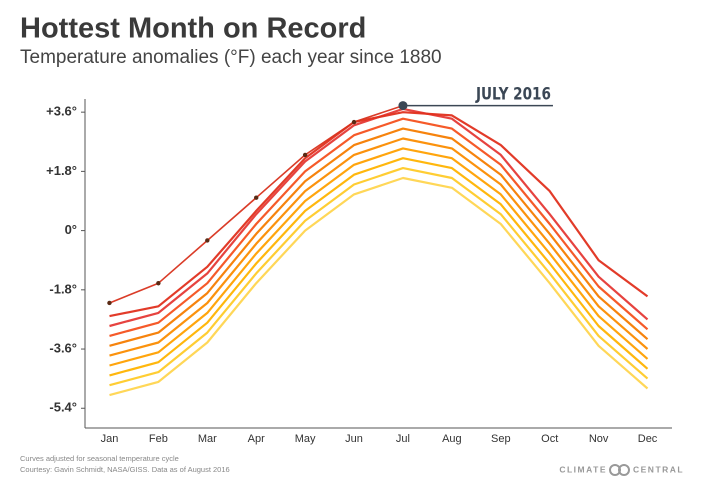  I want to click on x-tick-label: Jul, so click(403, 439).